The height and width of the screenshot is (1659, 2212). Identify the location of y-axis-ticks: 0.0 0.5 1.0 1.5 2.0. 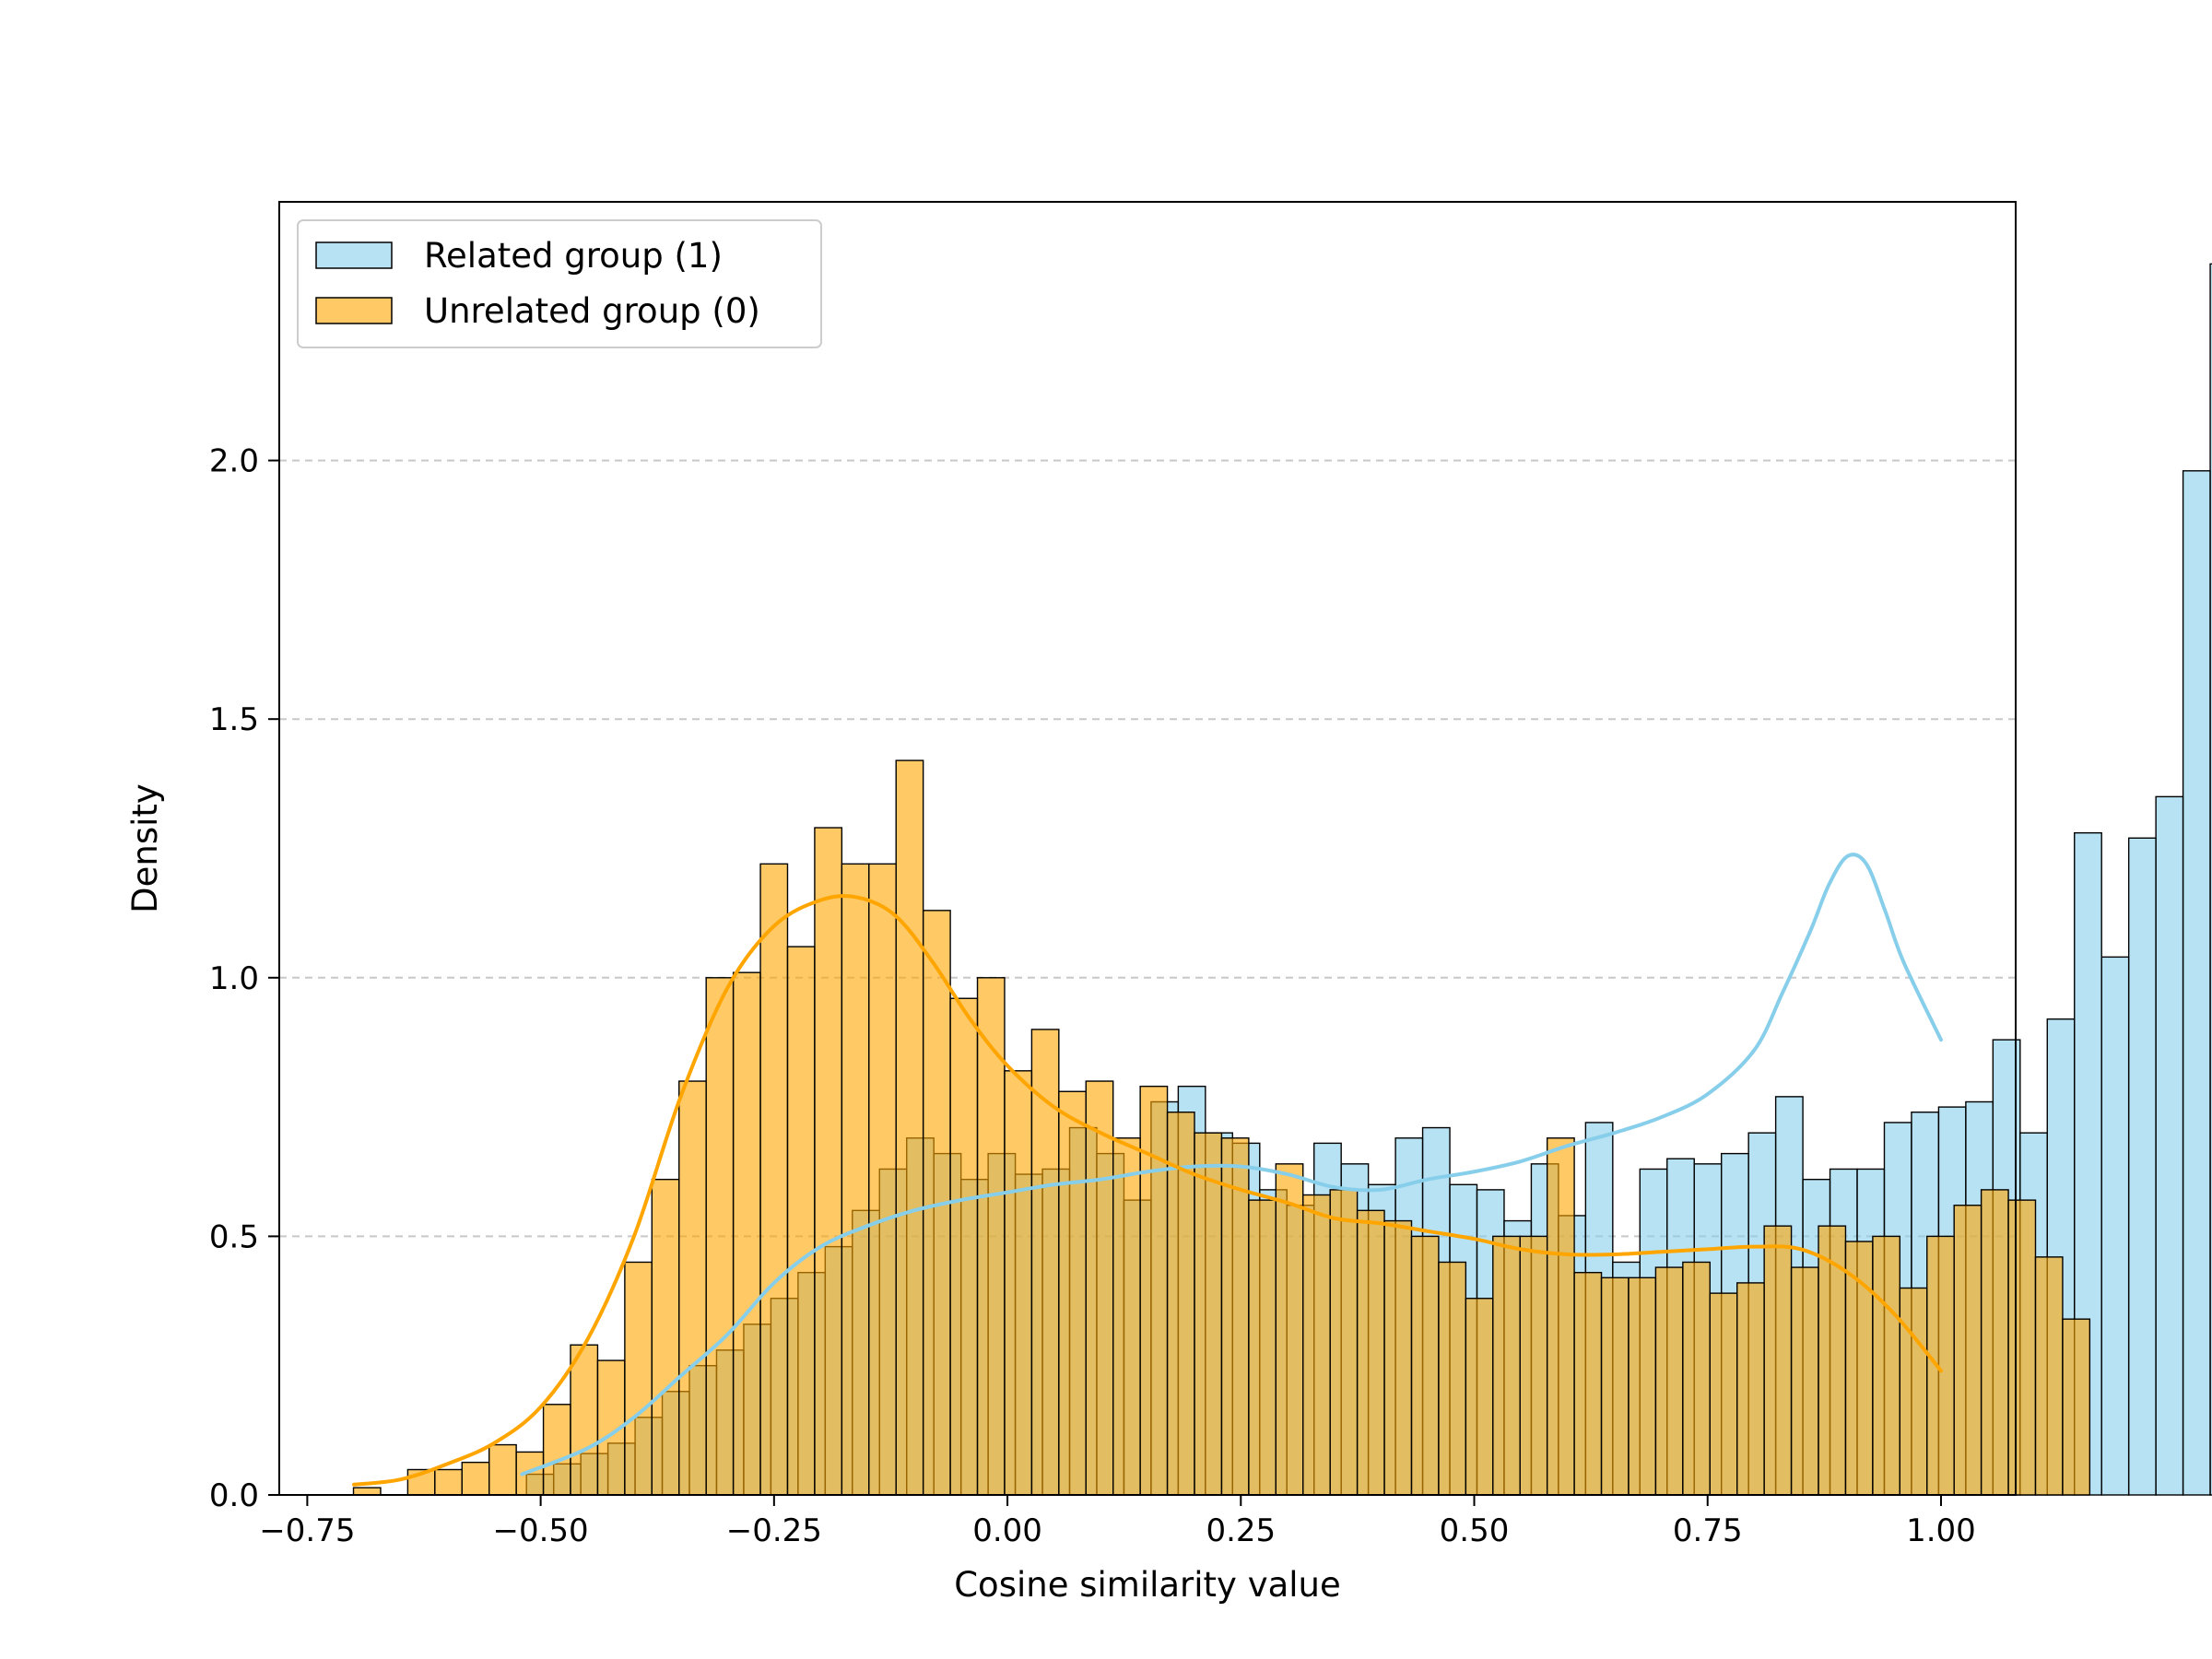
(244, 978).